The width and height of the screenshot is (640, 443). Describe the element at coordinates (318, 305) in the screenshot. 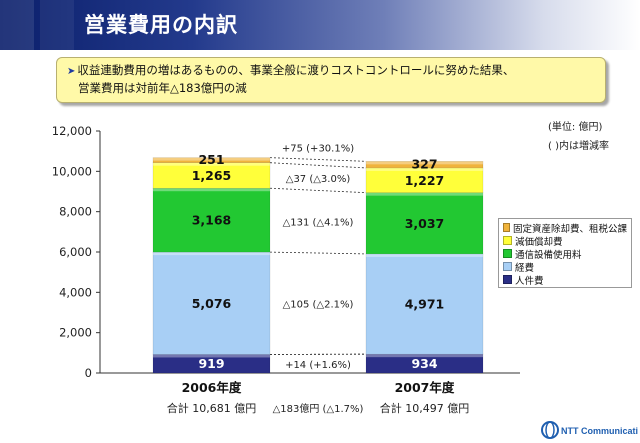

I see `change-label: △105 (△2.1%)` at that location.